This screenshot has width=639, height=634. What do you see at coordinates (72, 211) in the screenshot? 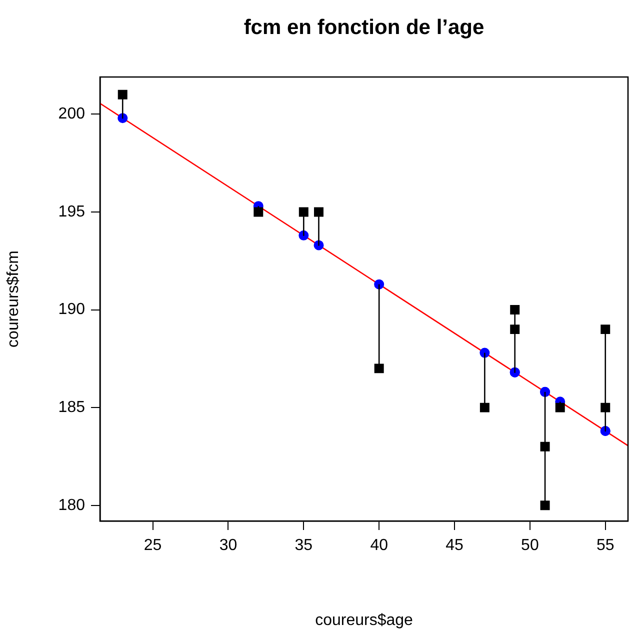
I see `y-tick-label: 195` at bounding box center [72, 211].